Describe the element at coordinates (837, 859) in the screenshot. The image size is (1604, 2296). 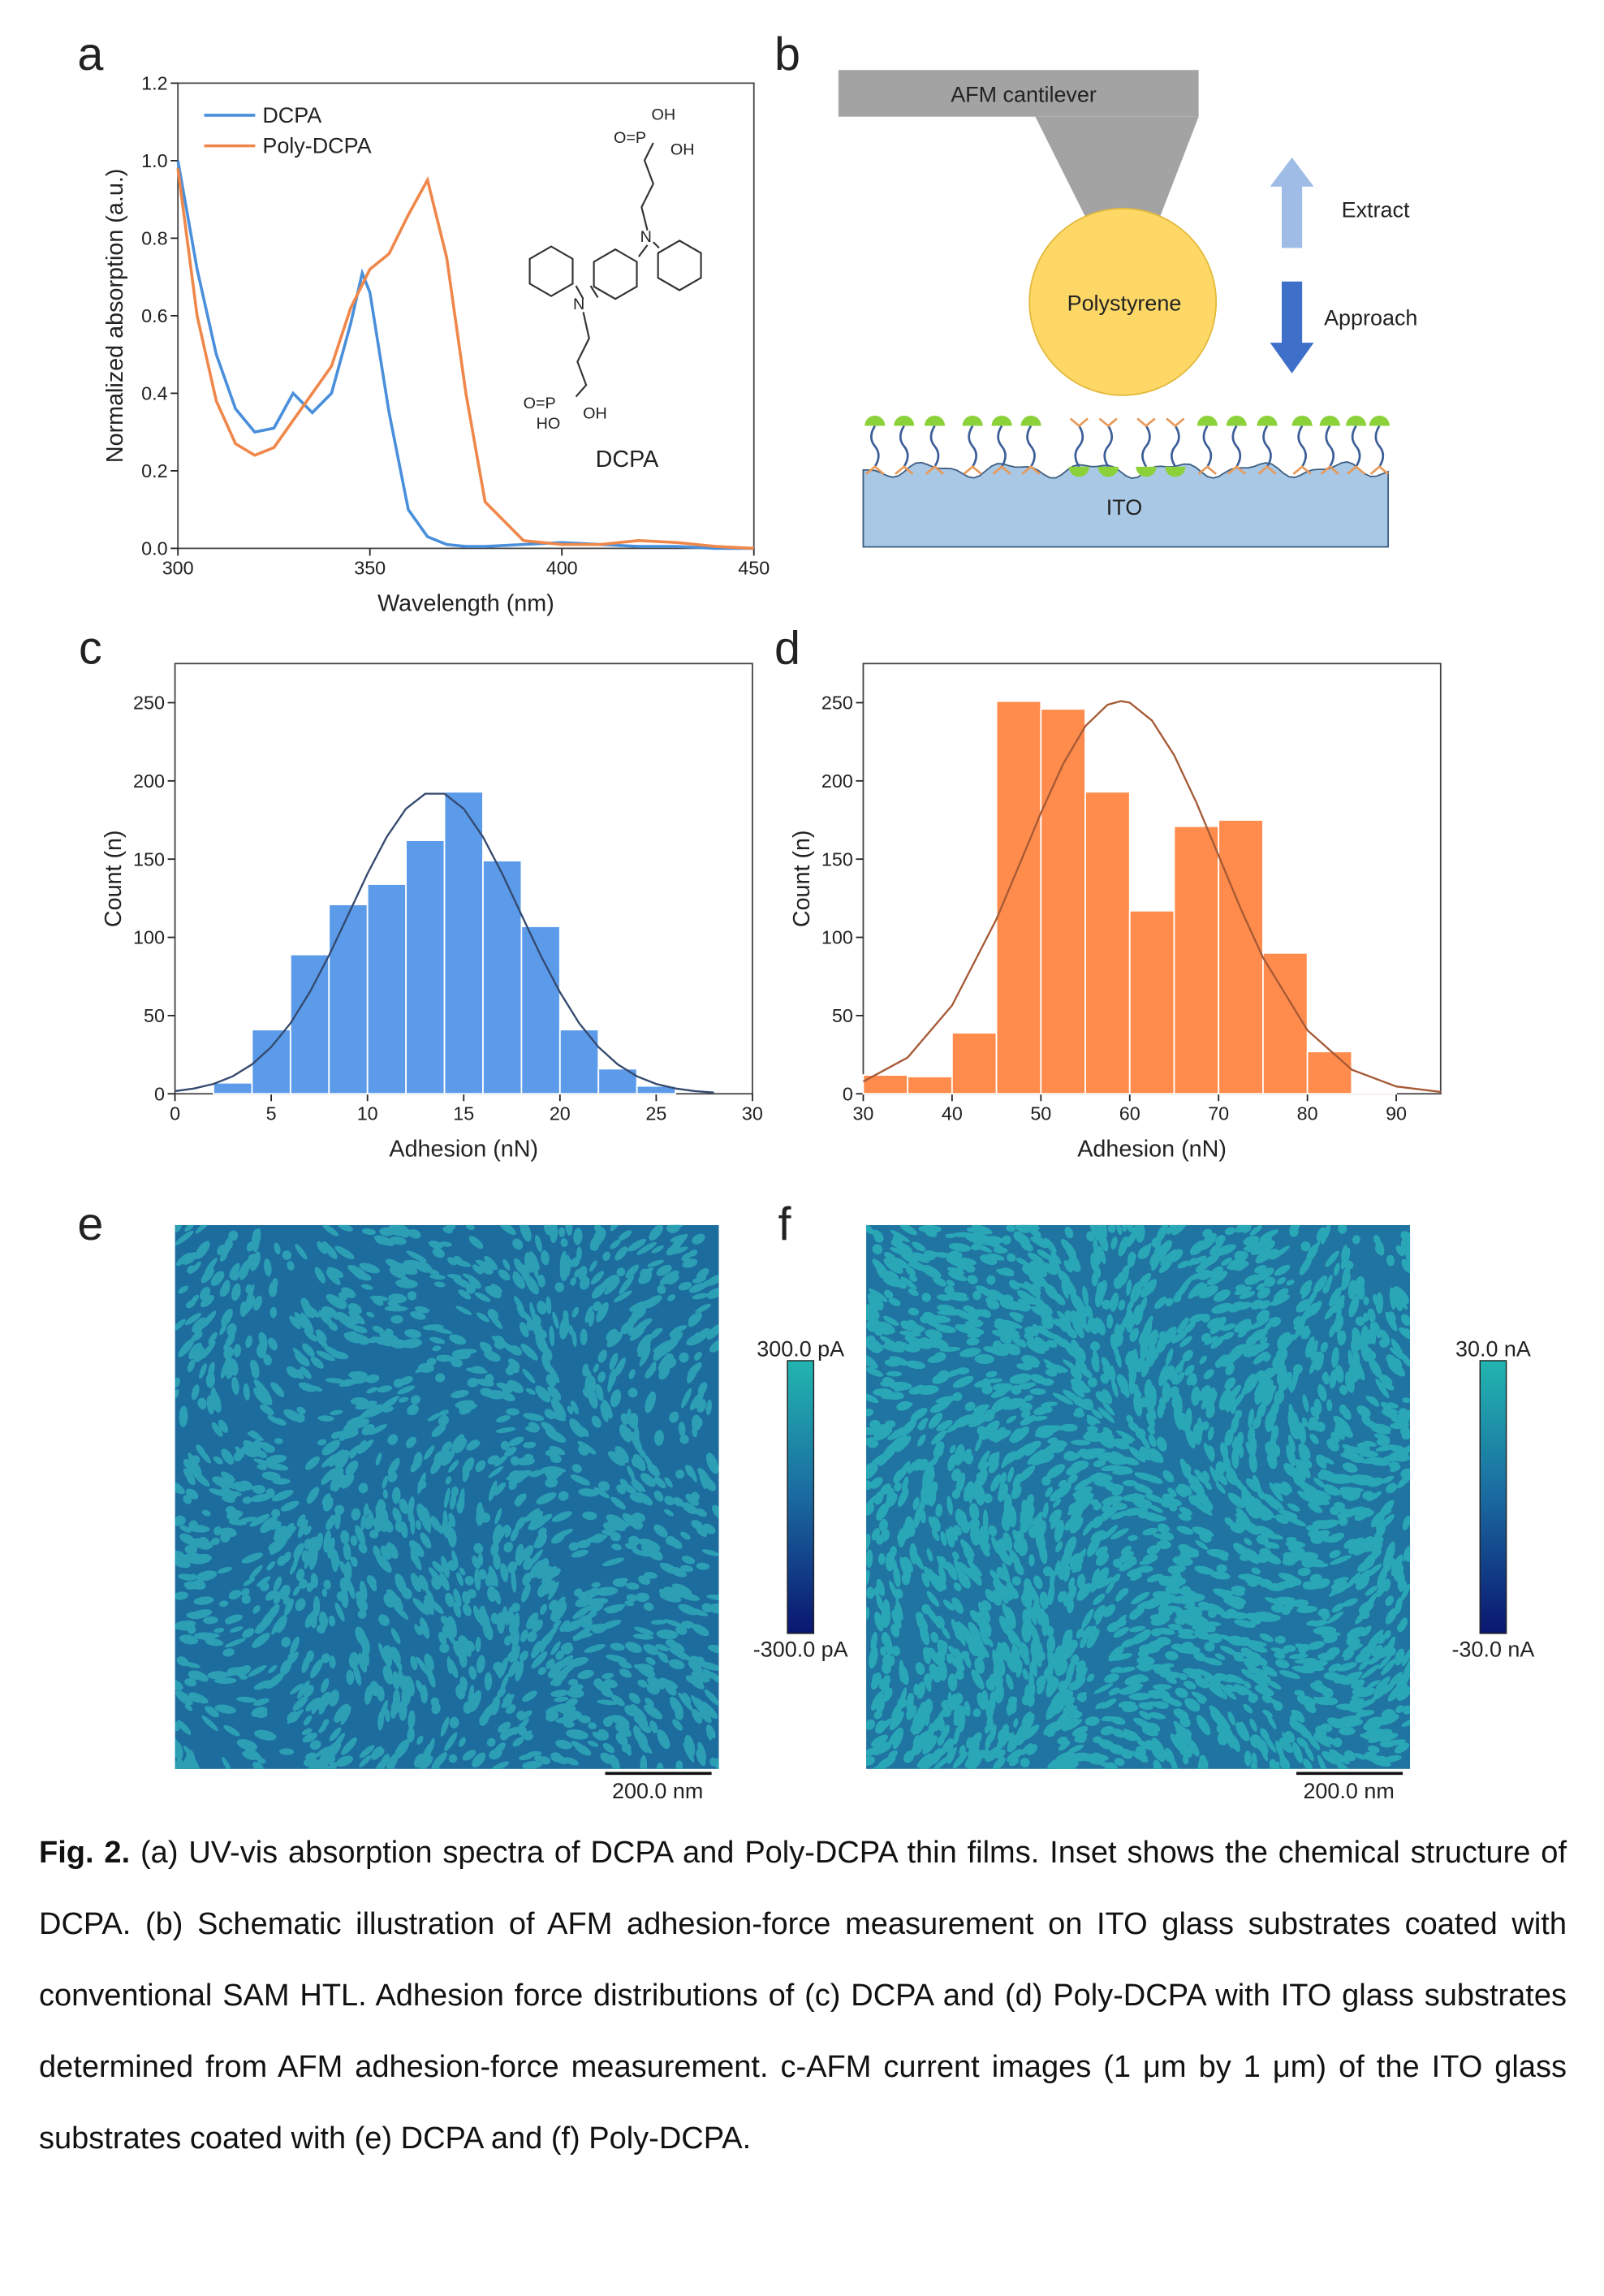
I see `y-tick-label: 150` at that location.